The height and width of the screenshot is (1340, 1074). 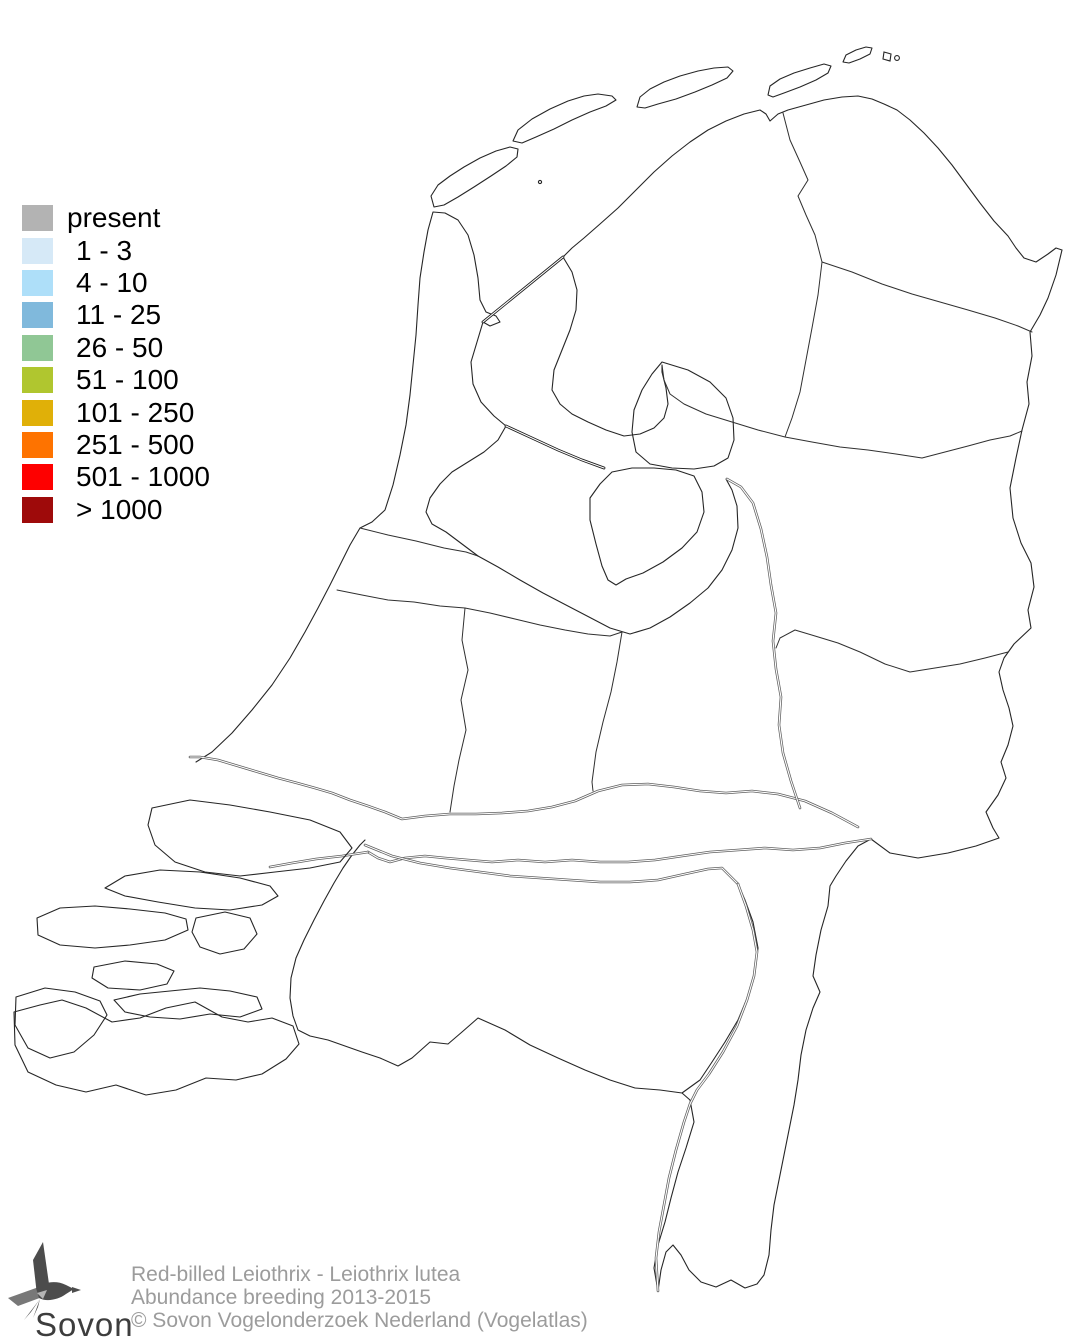 I want to click on legend-label: > 1000, so click(x=119, y=509).